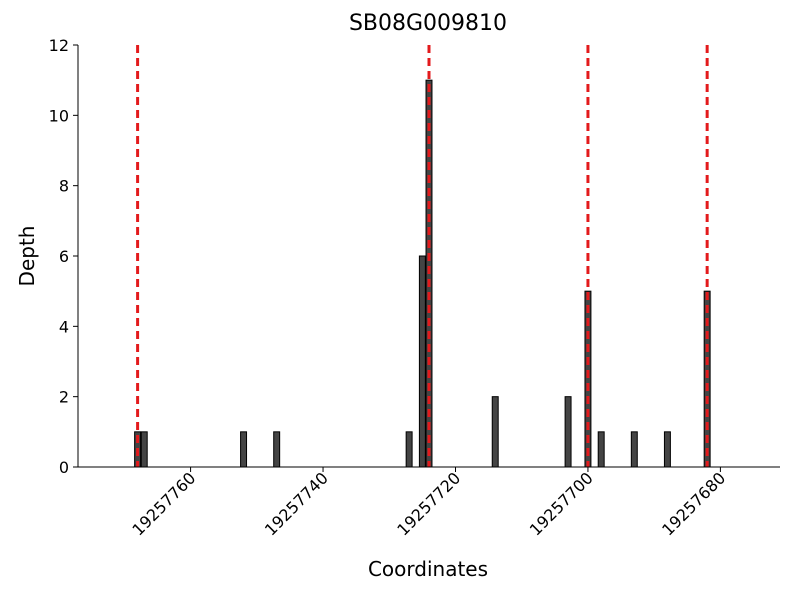 The width and height of the screenshot is (800, 600). I want to click on y-tick-label: 12, so click(59, 45).